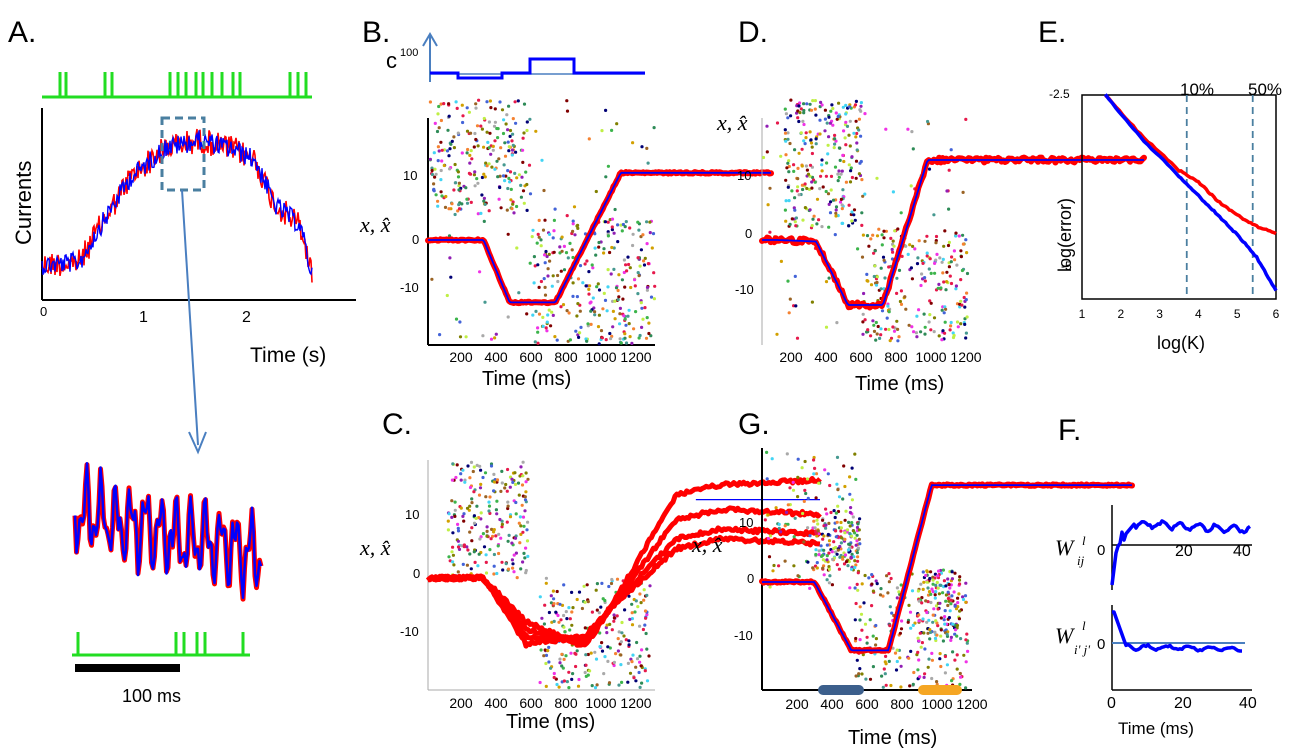 The width and height of the screenshot is (1290, 750). What do you see at coordinates (246, 317) in the screenshot?
I see `a-xtick-2: 2` at bounding box center [246, 317].